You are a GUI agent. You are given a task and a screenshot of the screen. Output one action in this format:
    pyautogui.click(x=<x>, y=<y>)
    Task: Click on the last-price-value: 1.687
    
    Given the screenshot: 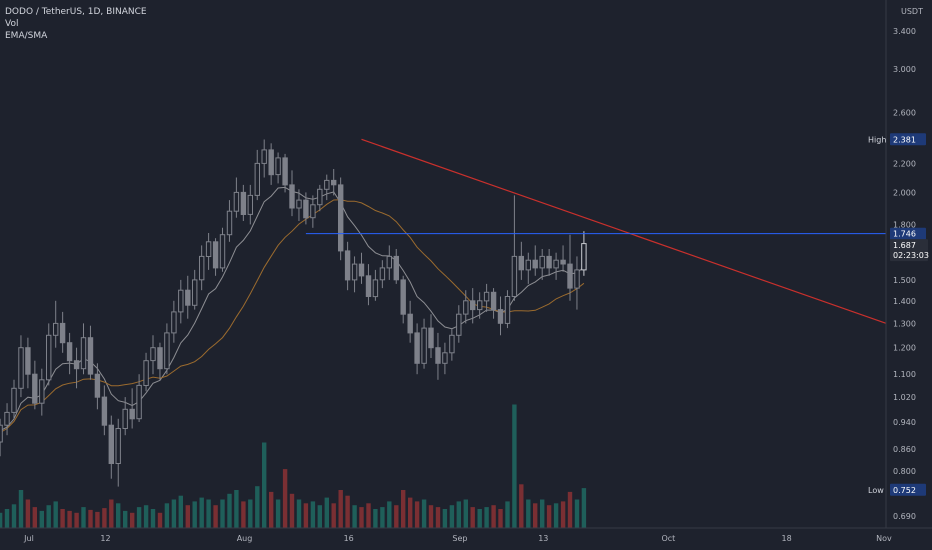 What is the action you would take?
    pyautogui.click(x=904, y=245)
    